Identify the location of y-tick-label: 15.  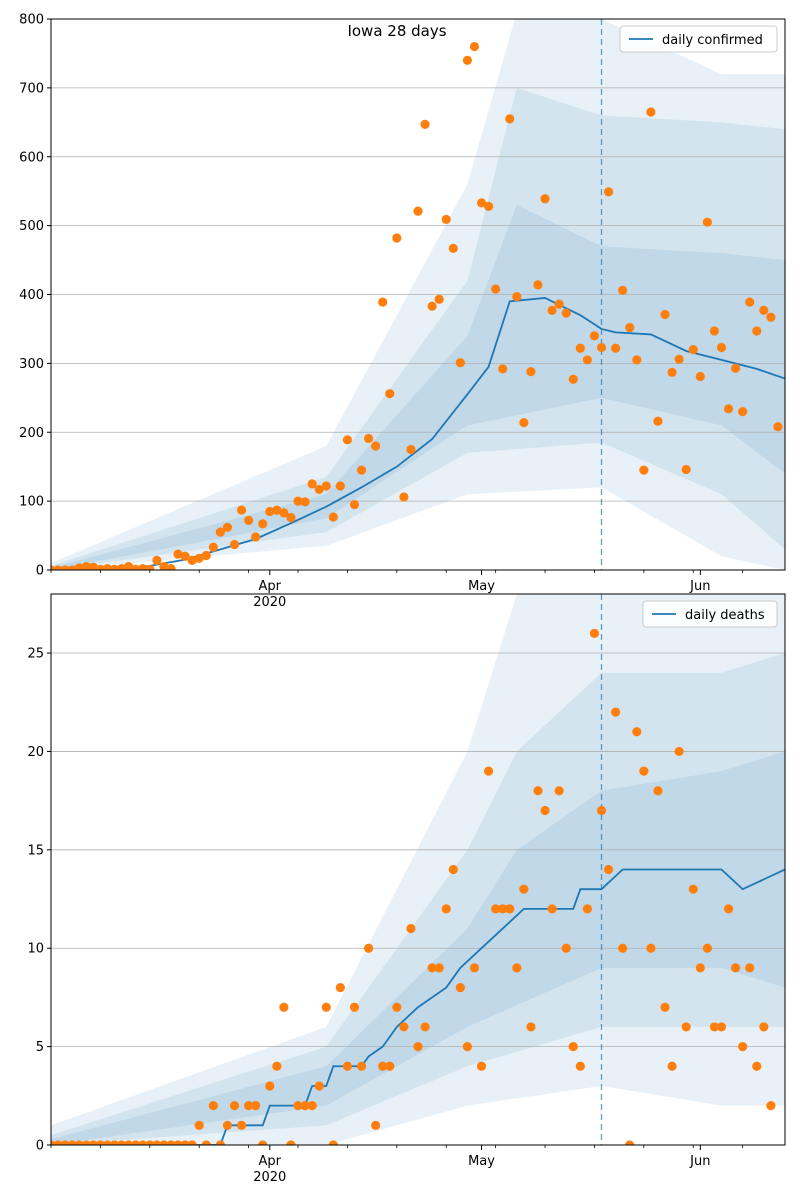
(35, 850).